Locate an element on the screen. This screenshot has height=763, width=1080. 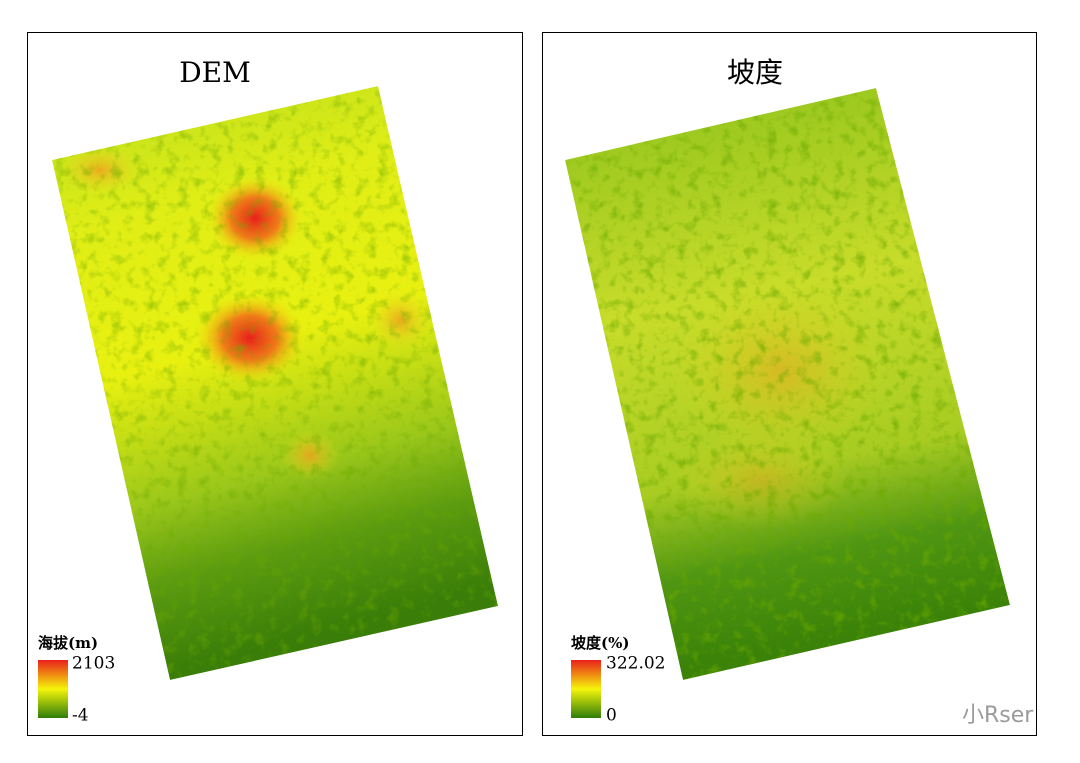
map-title: DEM is located at coordinates (215, 72).